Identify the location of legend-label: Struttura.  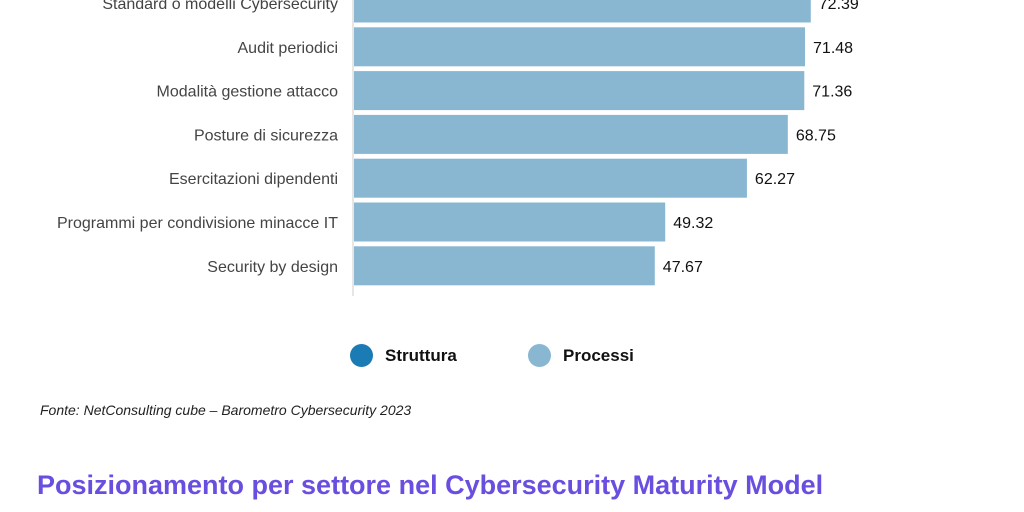
(421, 355).